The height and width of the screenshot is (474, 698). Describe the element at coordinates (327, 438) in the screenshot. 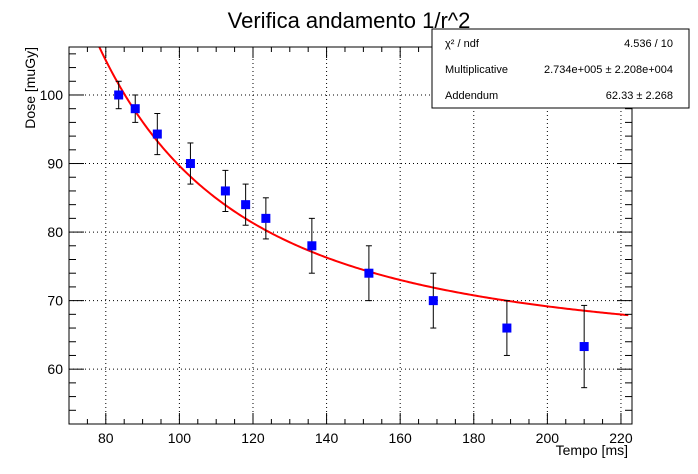

I see `x-tick-label: 140` at that location.